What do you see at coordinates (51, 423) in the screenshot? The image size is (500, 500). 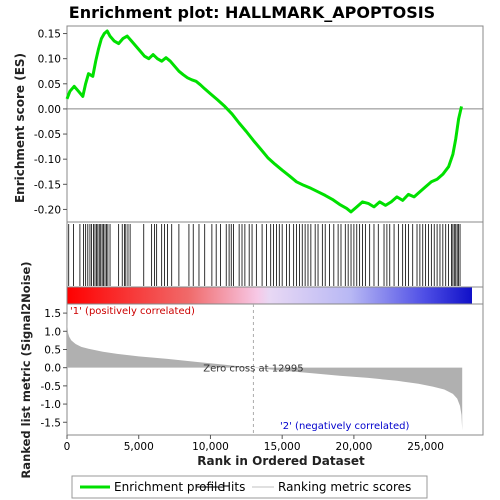 I see `rank-y-tick-label: -1.5` at bounding box center [51, 423].